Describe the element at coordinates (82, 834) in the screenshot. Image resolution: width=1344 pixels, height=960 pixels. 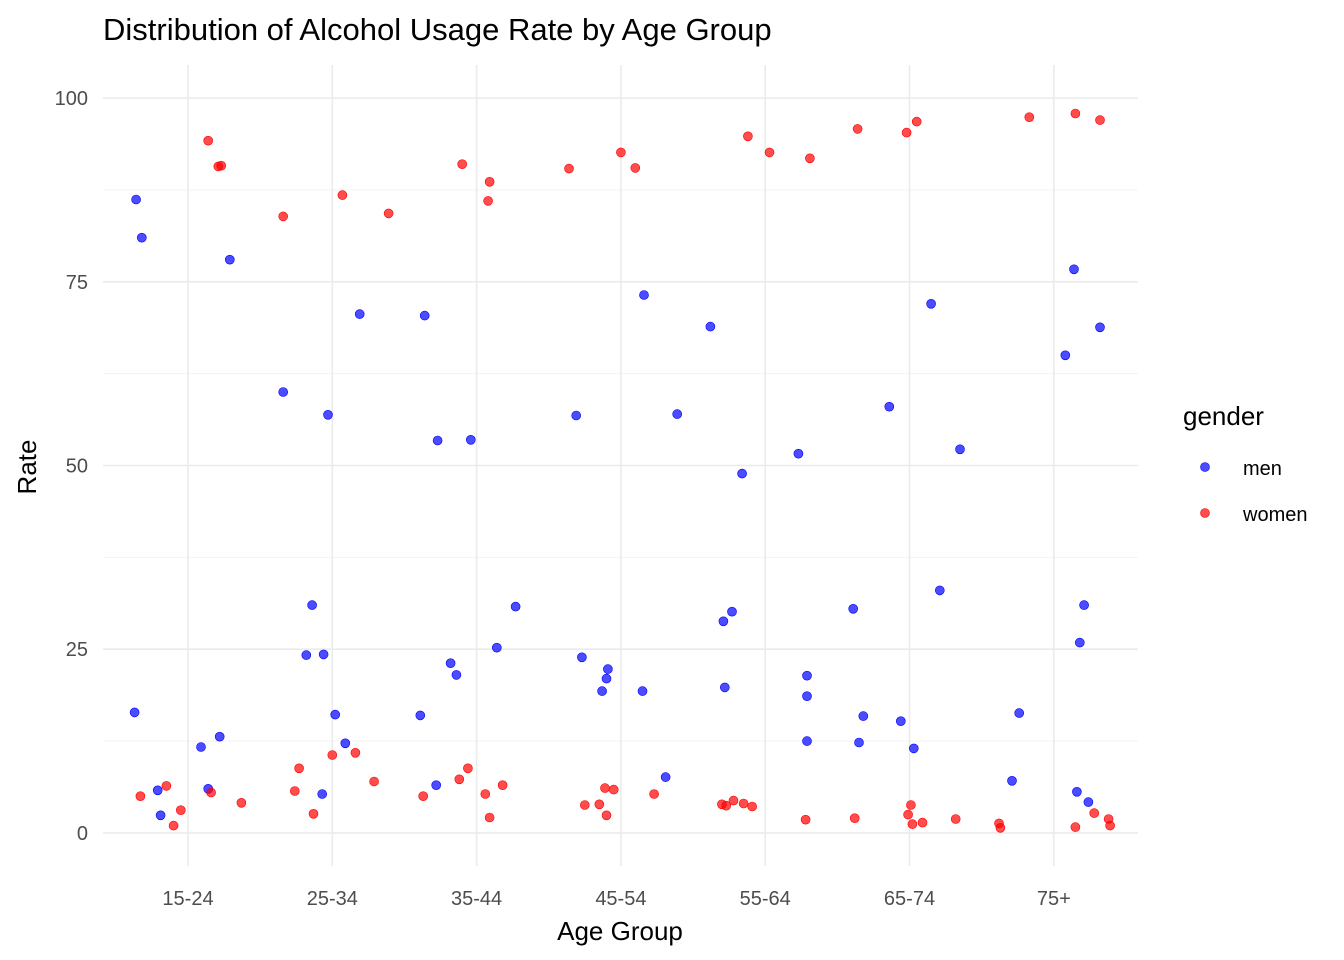
I see `y-tick-label: 0` at that location.